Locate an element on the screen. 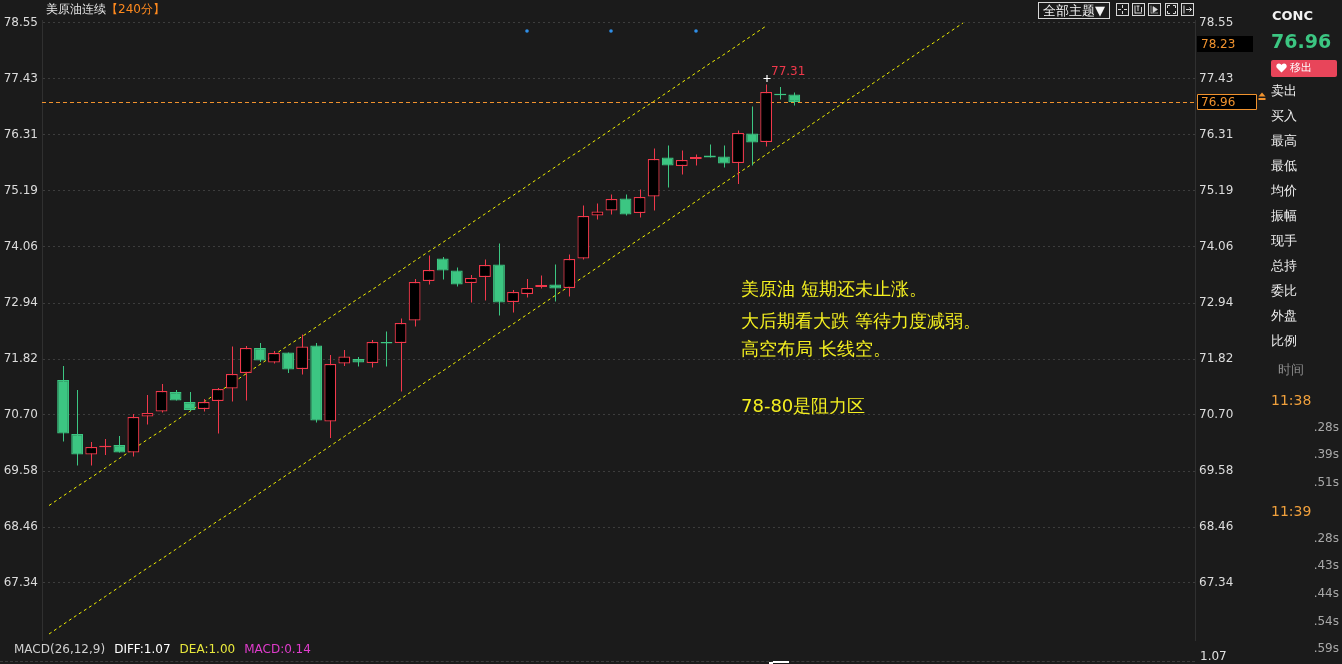 Image resolution: width=1342 pixels, height=664 pixels. y2-tick-label: 71.82 is located at coordinates (1216, 358).